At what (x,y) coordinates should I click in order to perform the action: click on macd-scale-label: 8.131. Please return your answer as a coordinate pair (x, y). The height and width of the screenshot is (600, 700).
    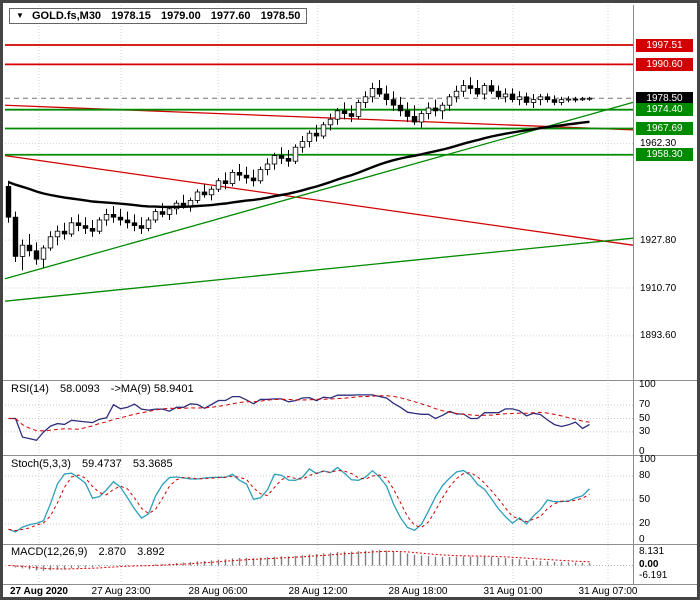
    Looking at the image, I should click on (652, 551).